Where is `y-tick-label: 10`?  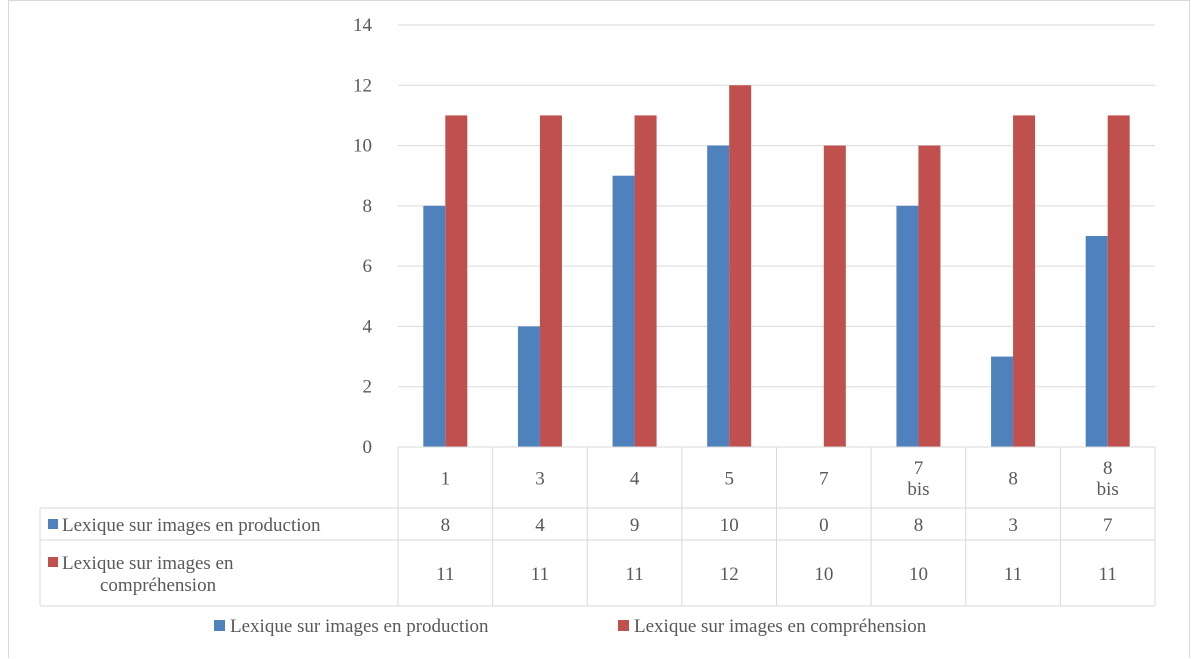
y-tick-label: 10 is located at coordinates (362, 146).